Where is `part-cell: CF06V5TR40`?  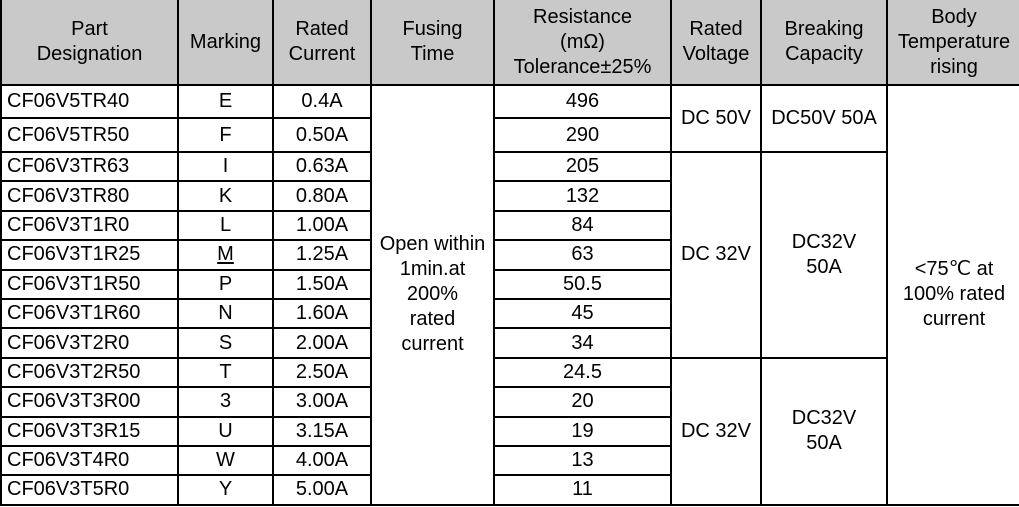 part-cell: CF06V5TR40 is located at coordinates (89, 101).